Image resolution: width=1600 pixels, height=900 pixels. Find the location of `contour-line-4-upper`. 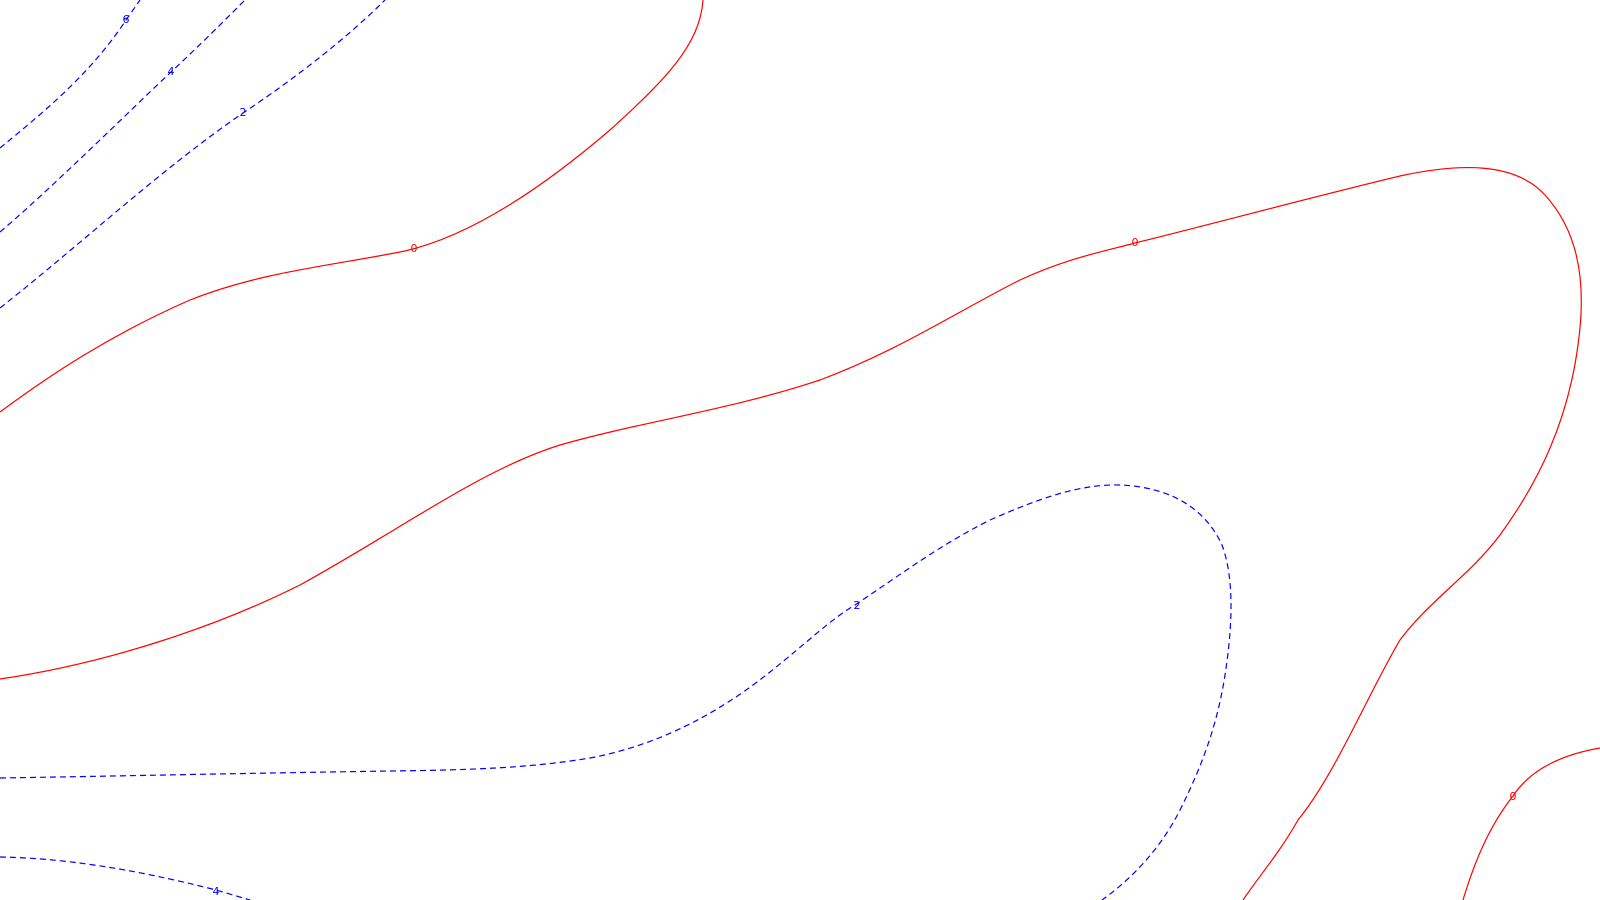

contour-line-4-upper is located at coordinates (123, 116).